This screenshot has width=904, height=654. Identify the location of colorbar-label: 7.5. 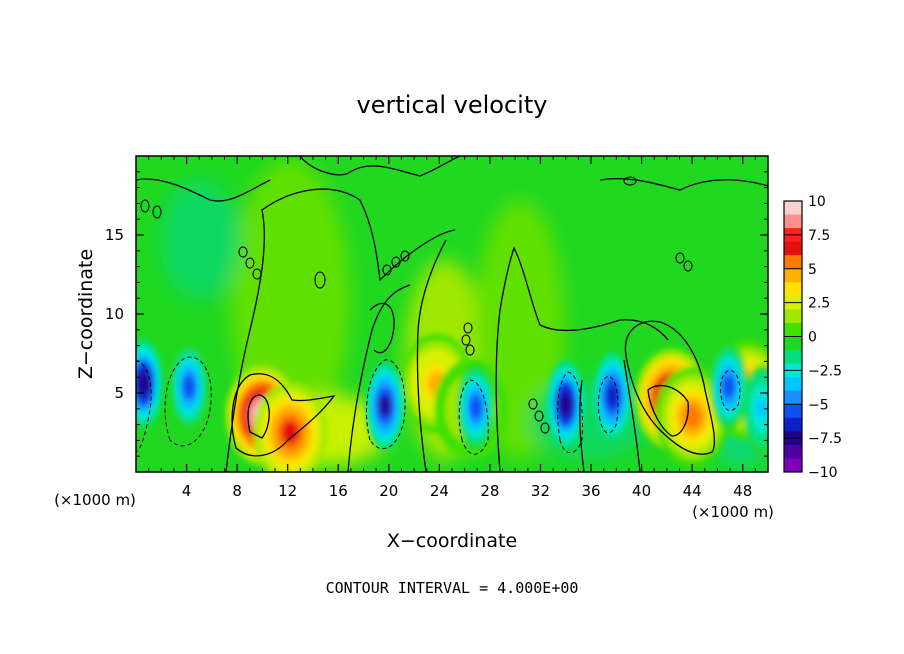
(819, 236).